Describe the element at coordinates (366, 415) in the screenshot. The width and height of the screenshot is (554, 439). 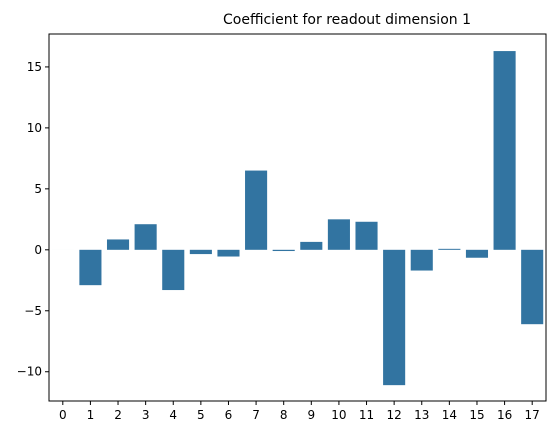
I see `x-tick-label: 11` at that location.